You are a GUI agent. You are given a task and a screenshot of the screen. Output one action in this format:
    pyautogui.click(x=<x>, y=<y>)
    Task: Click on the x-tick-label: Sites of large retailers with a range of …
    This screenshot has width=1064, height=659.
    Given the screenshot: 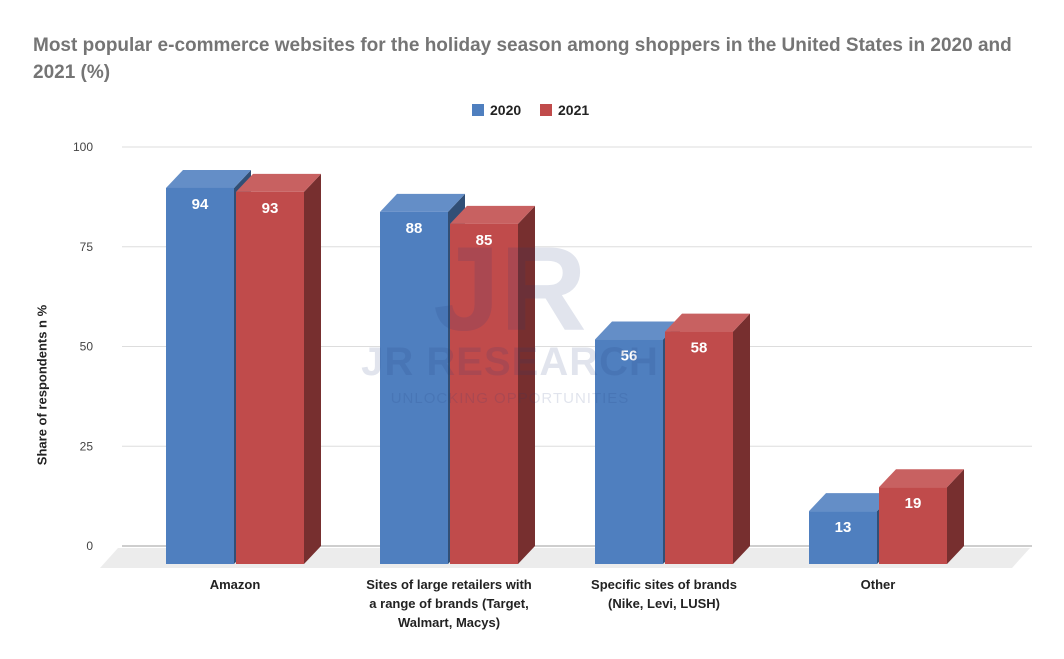 What is the action you would take?
    pyautogui.click(x=449, y=603)
    